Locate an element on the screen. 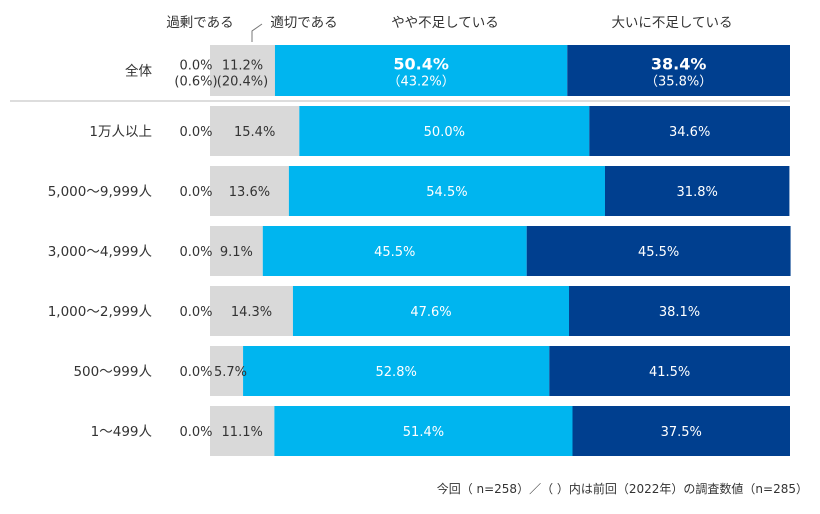 The height and width of the screenshot is (514, 820). data-label: 47.6% is located at coordinates (430, 312).